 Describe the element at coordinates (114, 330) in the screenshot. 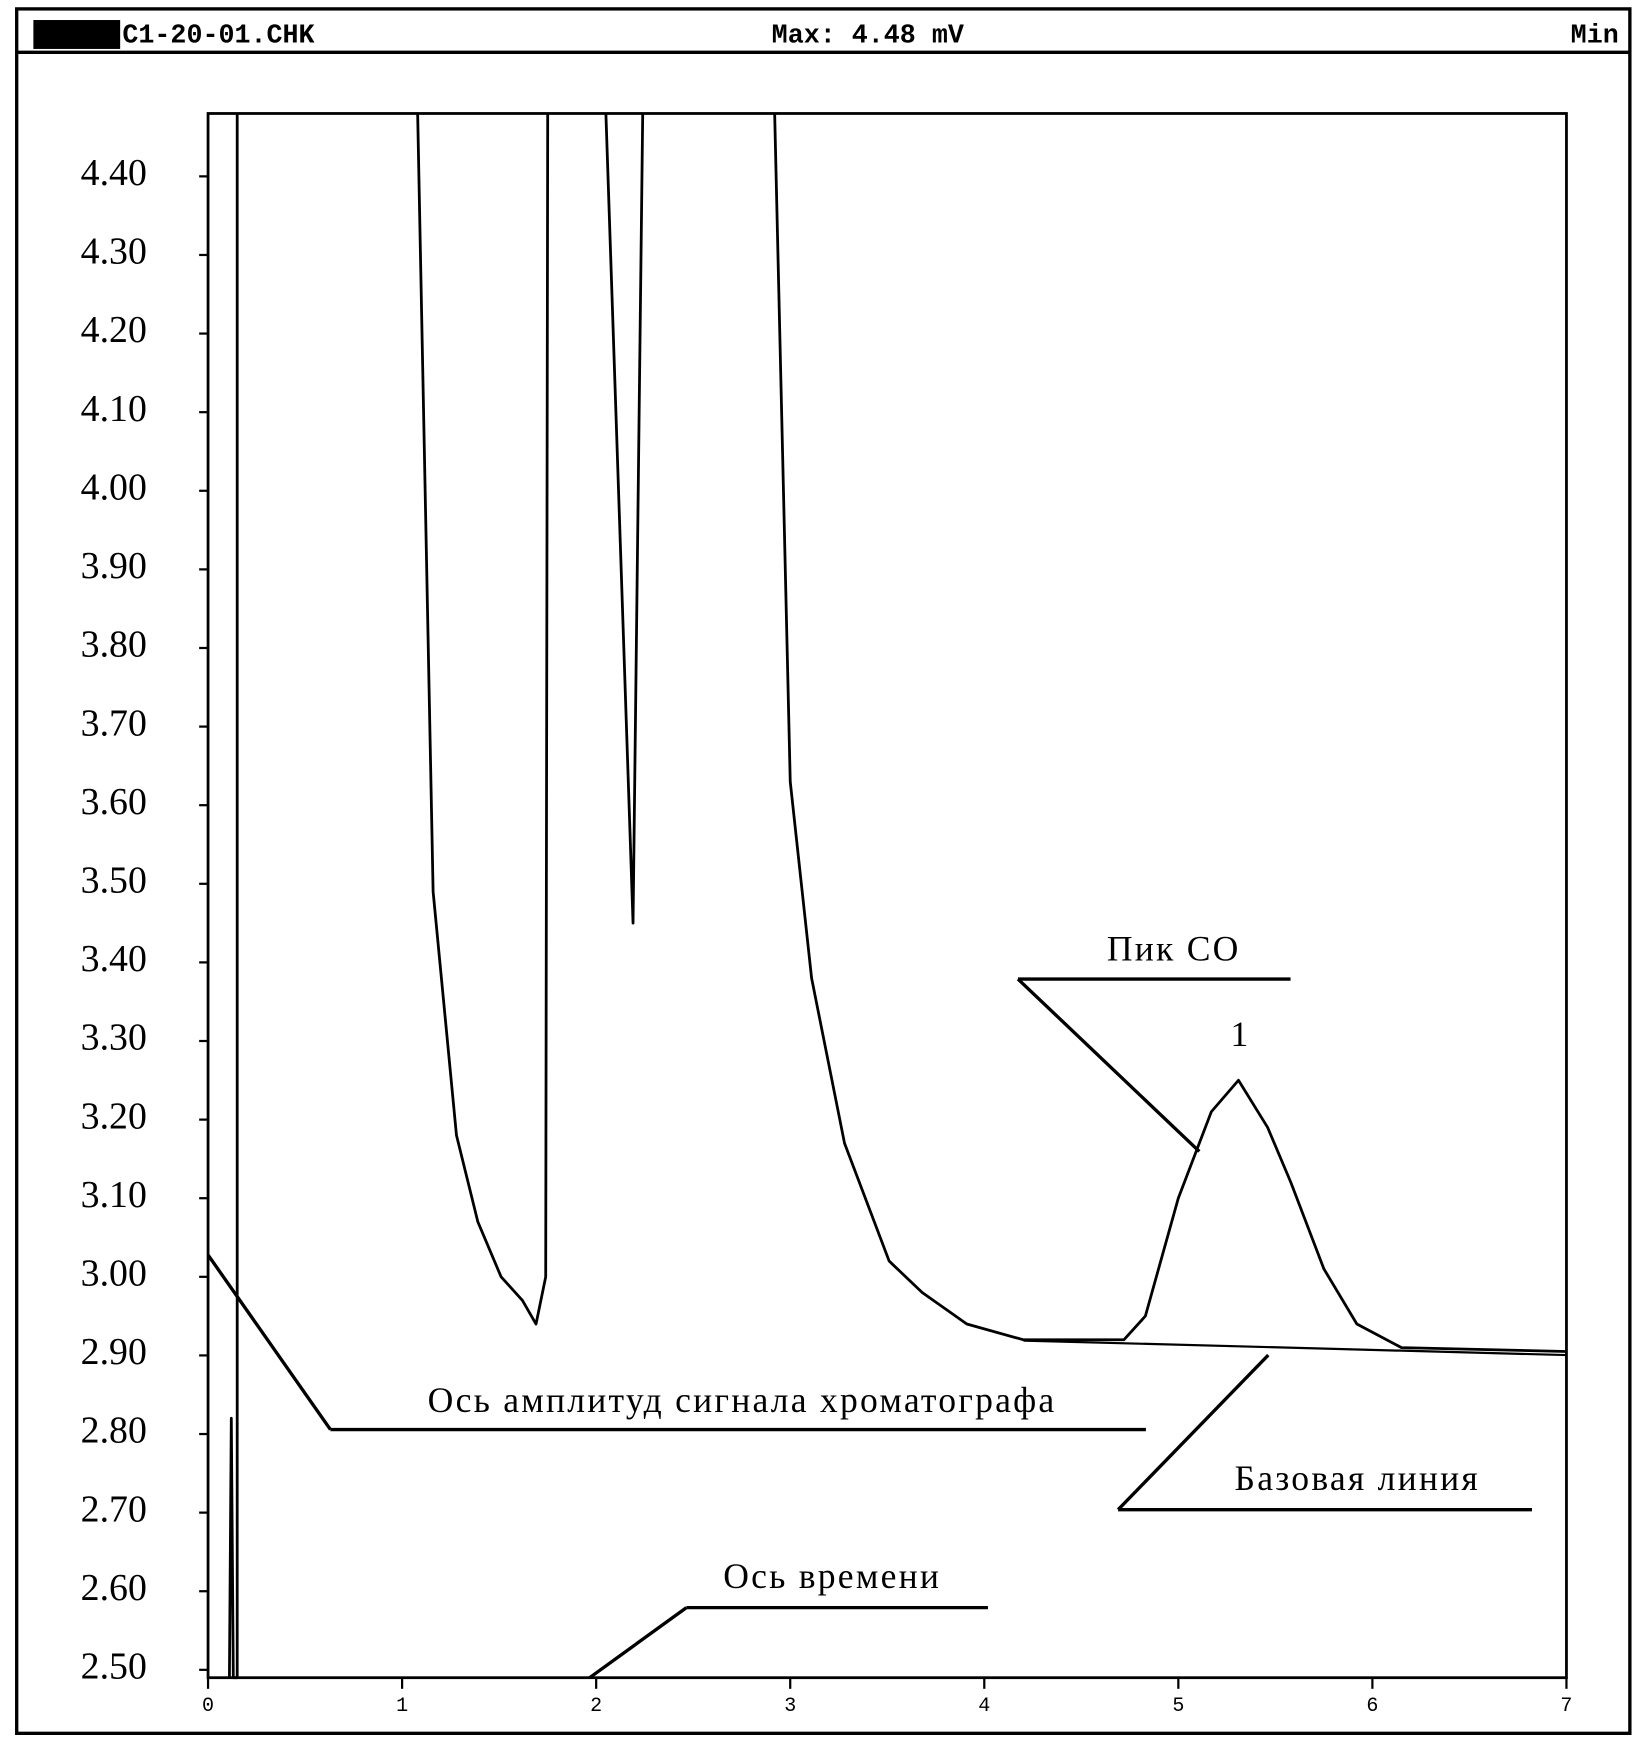

I see `y-tick-label: 4.20` at that location.